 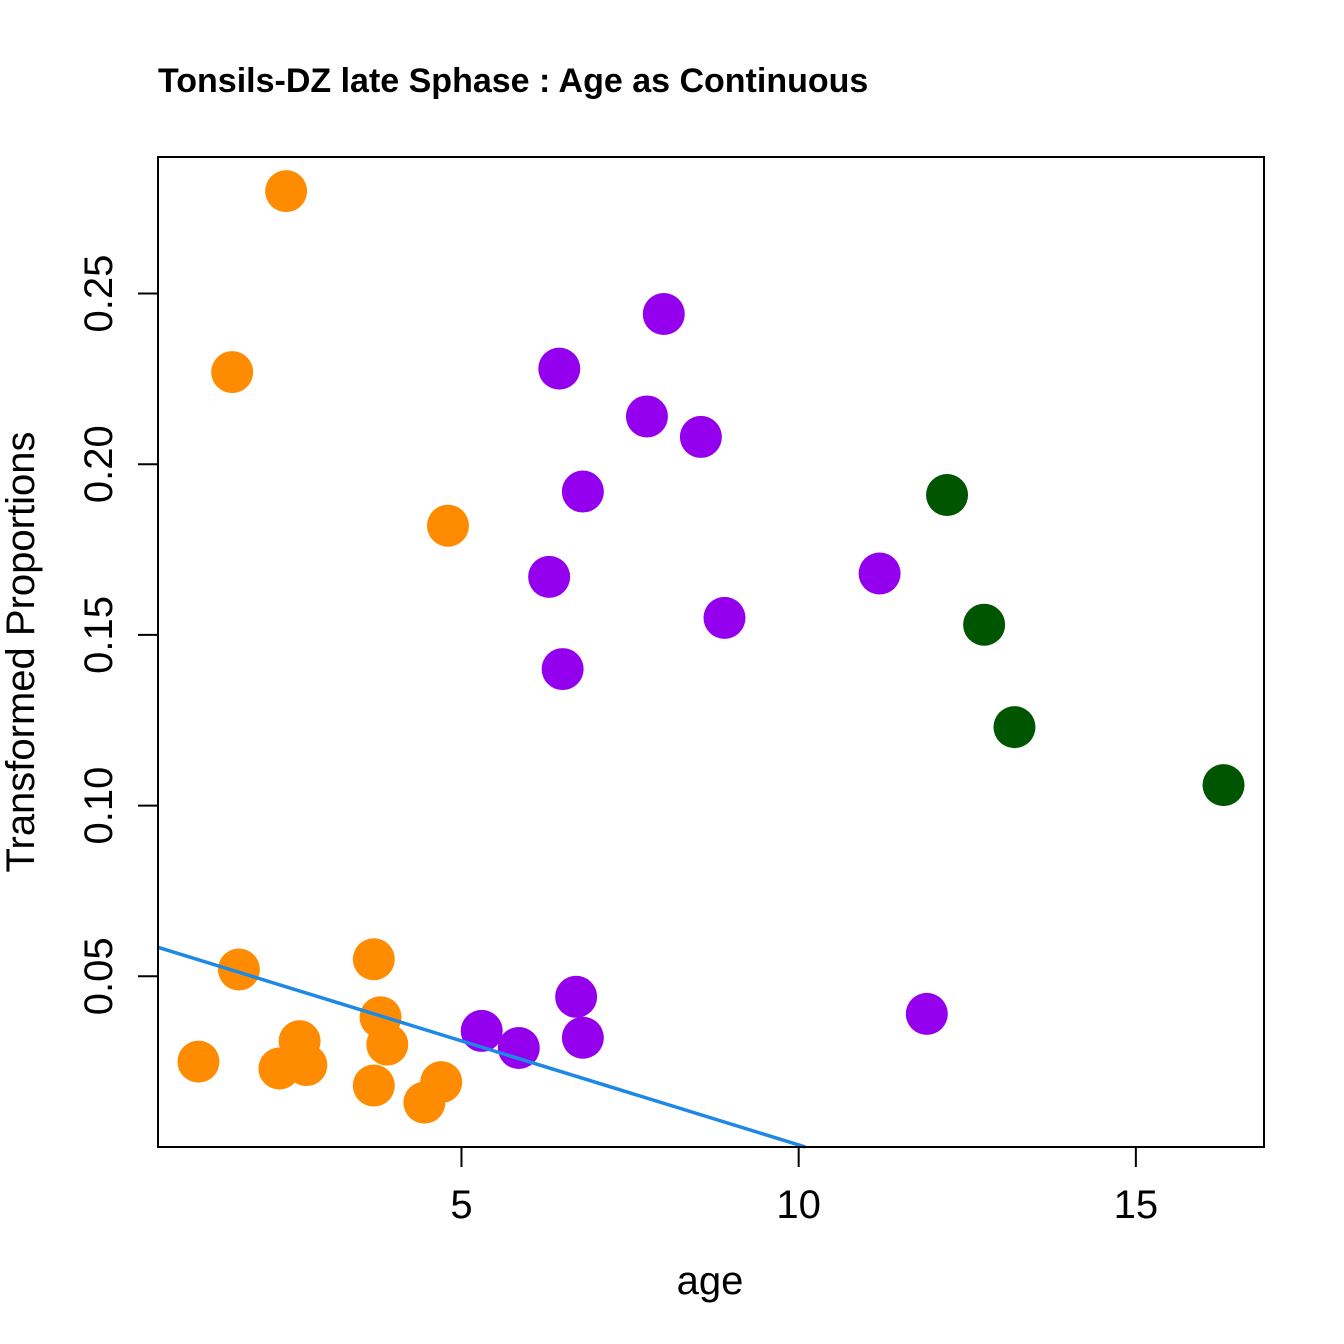 I want to click on fit-line-group, so click(x=481, y=1047).